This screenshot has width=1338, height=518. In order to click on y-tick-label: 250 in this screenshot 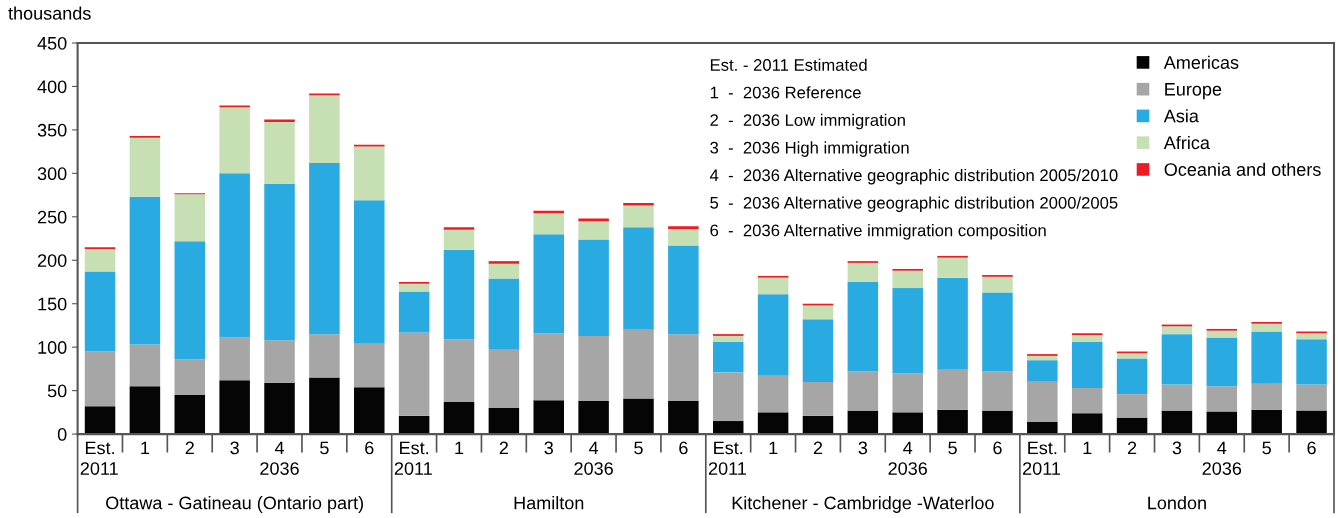, I will do `click(52, 217)`.